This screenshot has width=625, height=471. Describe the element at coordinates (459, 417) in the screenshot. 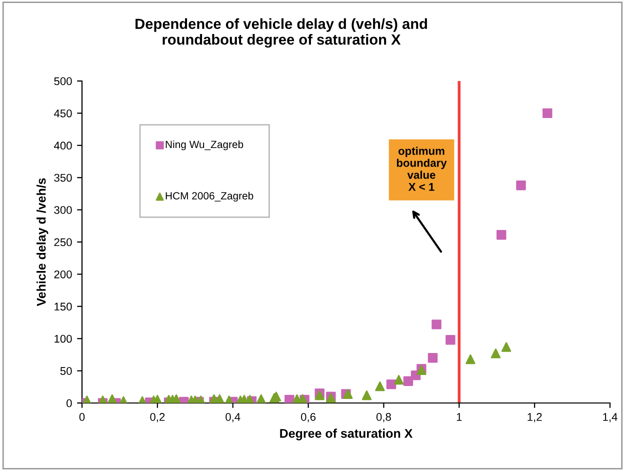

I see `x-tick-label: 1` at that location.